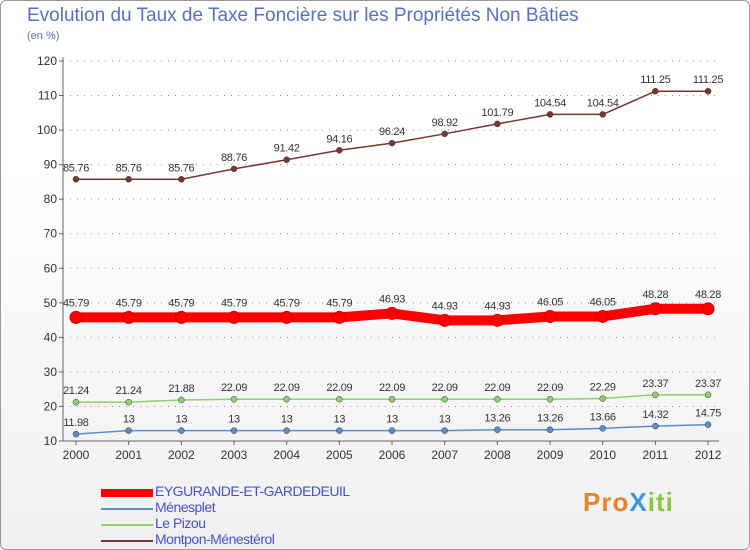  I want to click on data-label: 101.79, so click(497, 113).